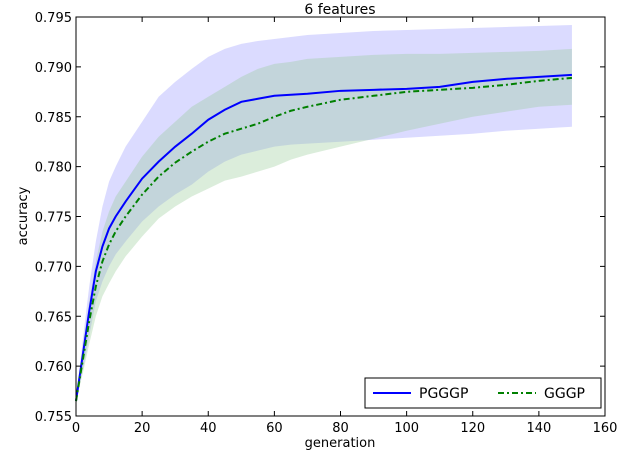  What do you see at coordinates (564, 394) in the screenshot?
I see `legend-label-gggp: GGGP` at bounding box center [564, 394].